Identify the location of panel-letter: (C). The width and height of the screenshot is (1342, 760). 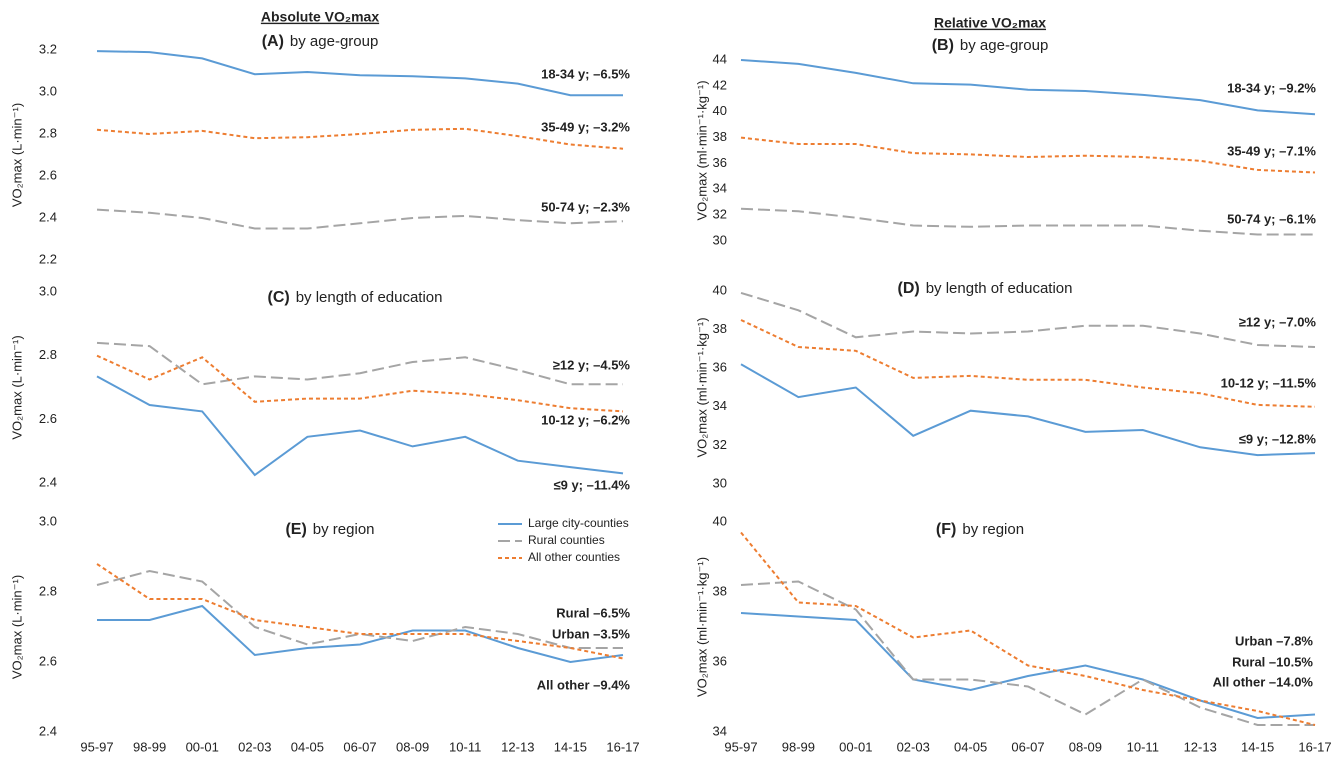
(279, 297).